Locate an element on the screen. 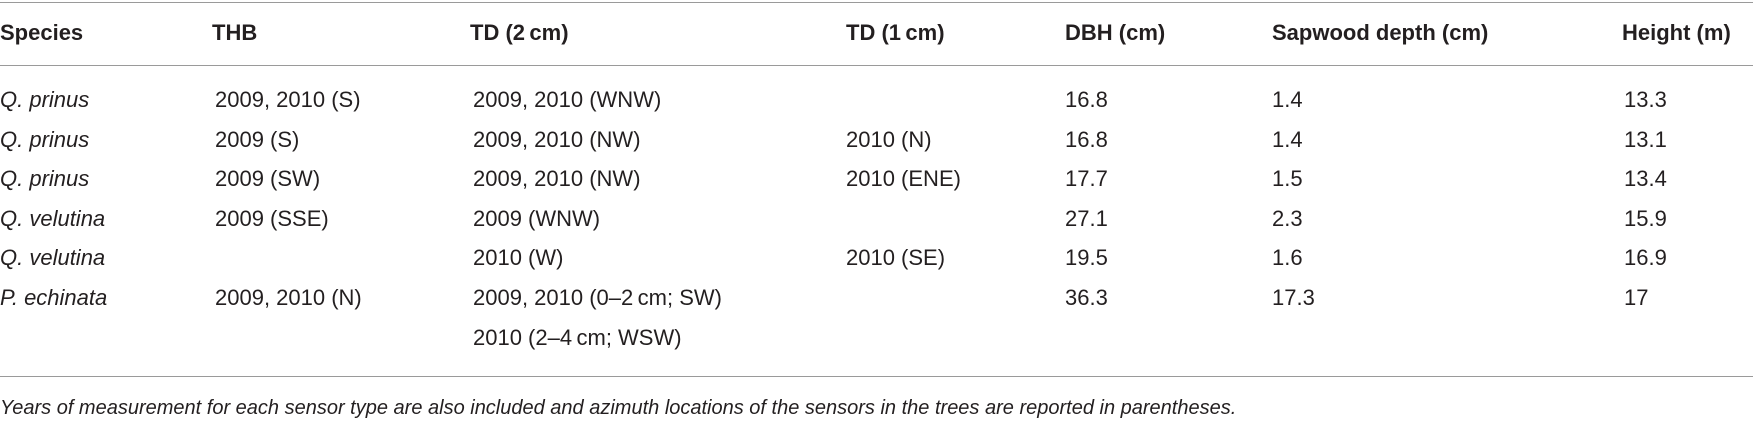 The image size is (1753, 423). column-header: TD (2 cm) is located at coordinates (519, 32).